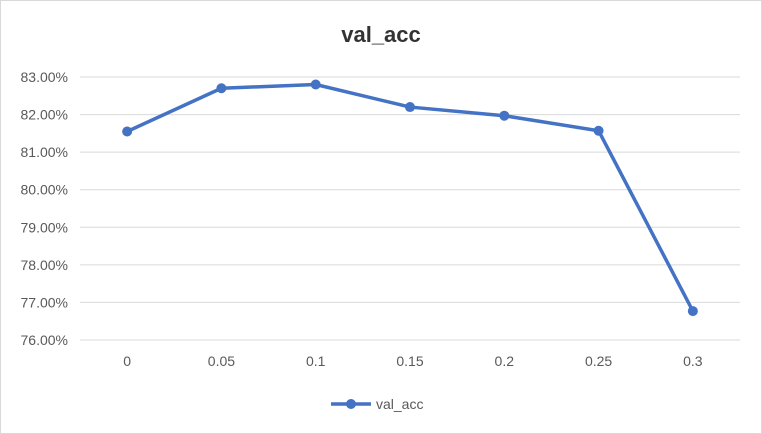 The height and width of the screenshot is (434, 762). What do you see at coordinates (316, 361) in the screenshot?
I see `x-tick-label: 0.1` at bounding box center [316, 361].